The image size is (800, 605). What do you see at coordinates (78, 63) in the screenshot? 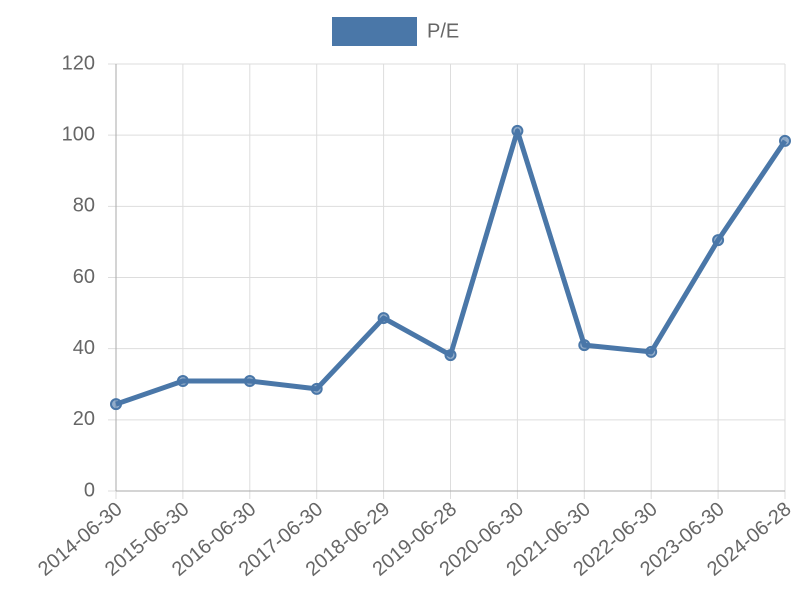
I see `y-tick-label: 120` at bounding box center [78, 63].